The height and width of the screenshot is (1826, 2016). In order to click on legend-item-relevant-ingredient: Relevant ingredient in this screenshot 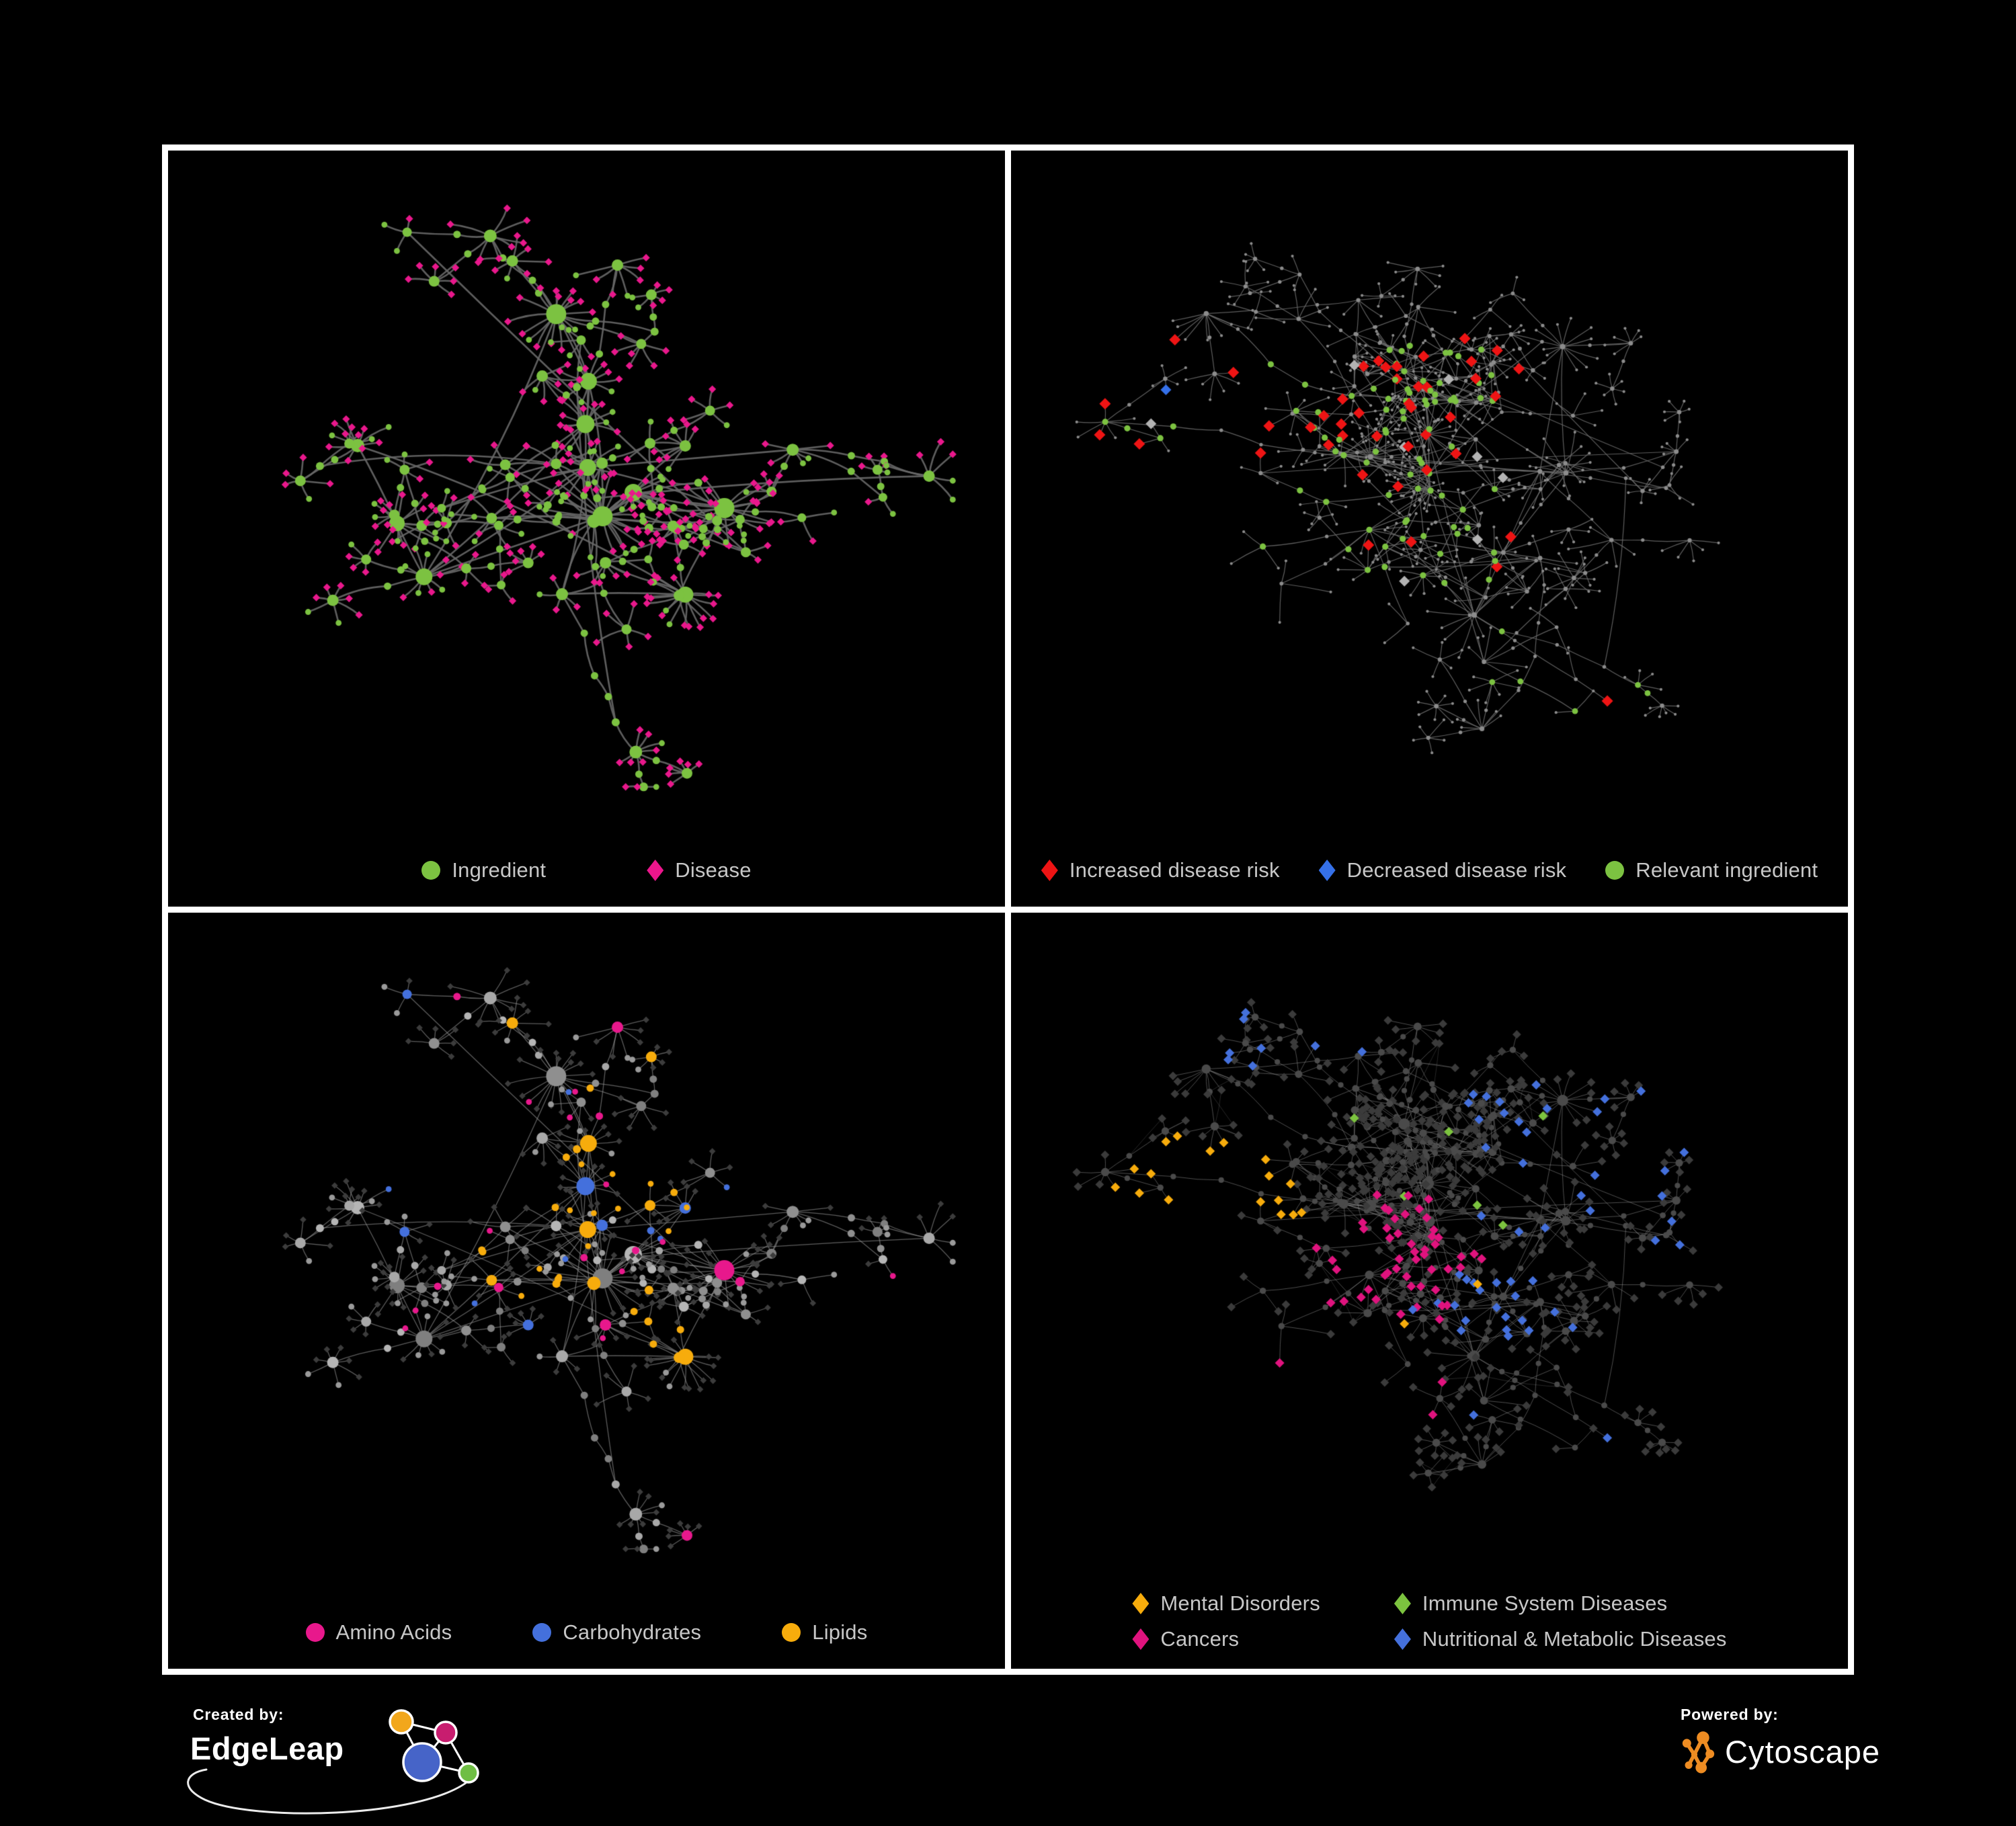, I will do `click(1711, 870)`.